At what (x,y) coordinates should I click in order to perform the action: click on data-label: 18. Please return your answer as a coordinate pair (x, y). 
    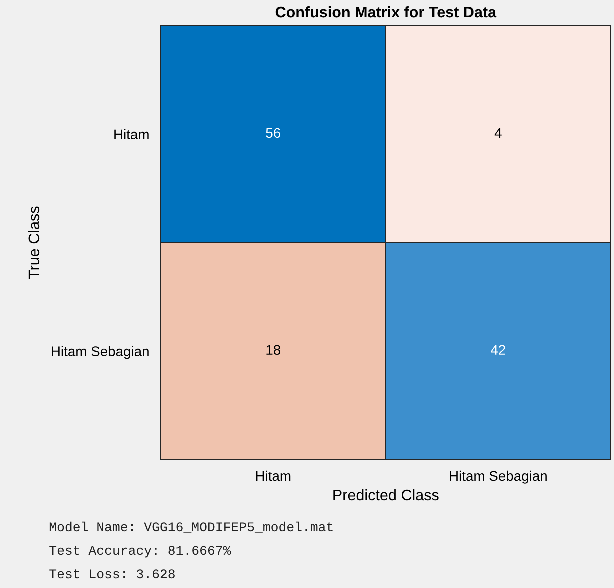
    Looking at the image, I should click on (273, 350).